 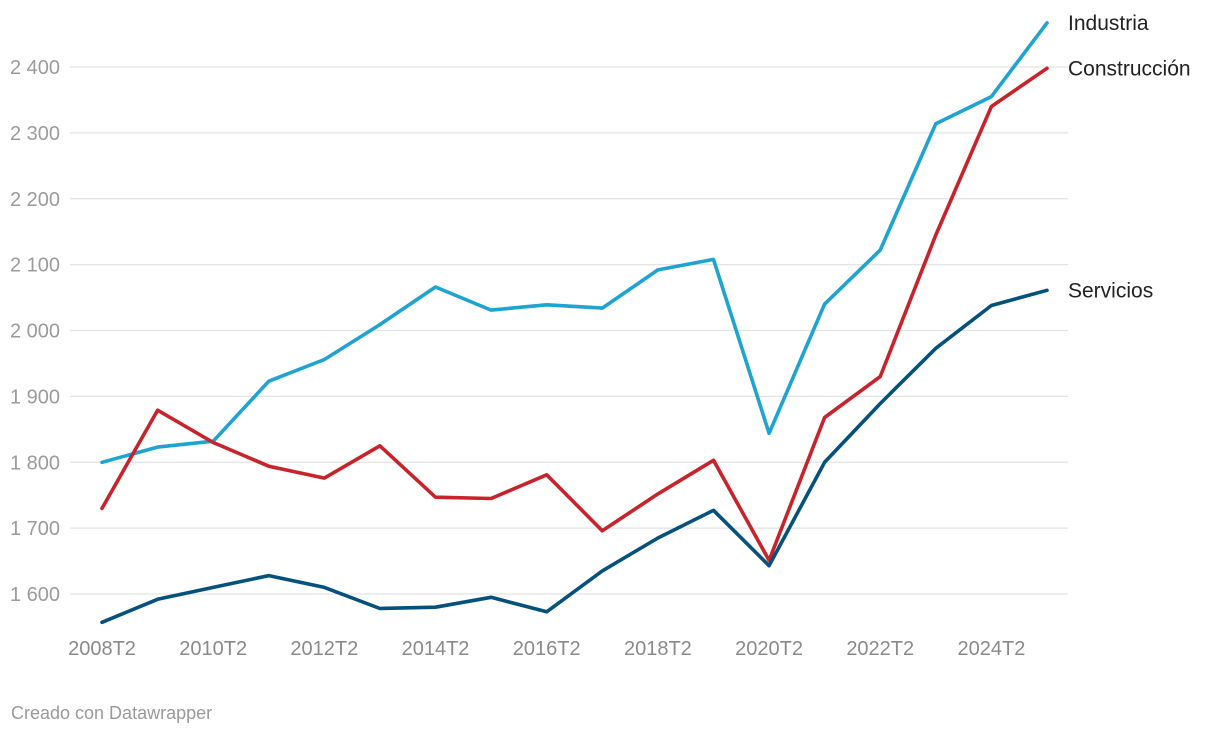 I want to click on y-tick-label: 1 600, so click(x=35, y=595).